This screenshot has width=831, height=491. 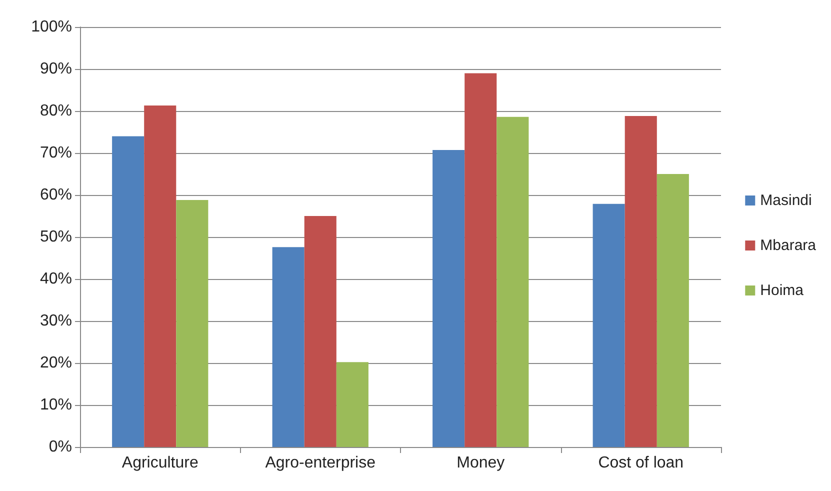 What do you see at coordinates (56, 321) in the screenshot?
I see `y-tick-label: 30%` at bounding box center [56, 321].